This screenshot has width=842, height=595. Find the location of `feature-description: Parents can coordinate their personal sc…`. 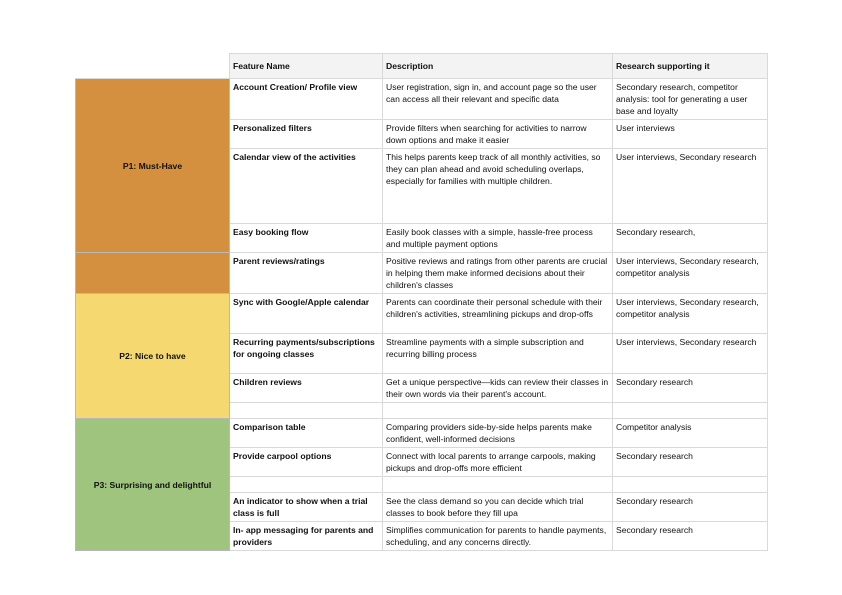

feature-description: Parents can coordinate their personal sc… is located at coordinates (497, 313).